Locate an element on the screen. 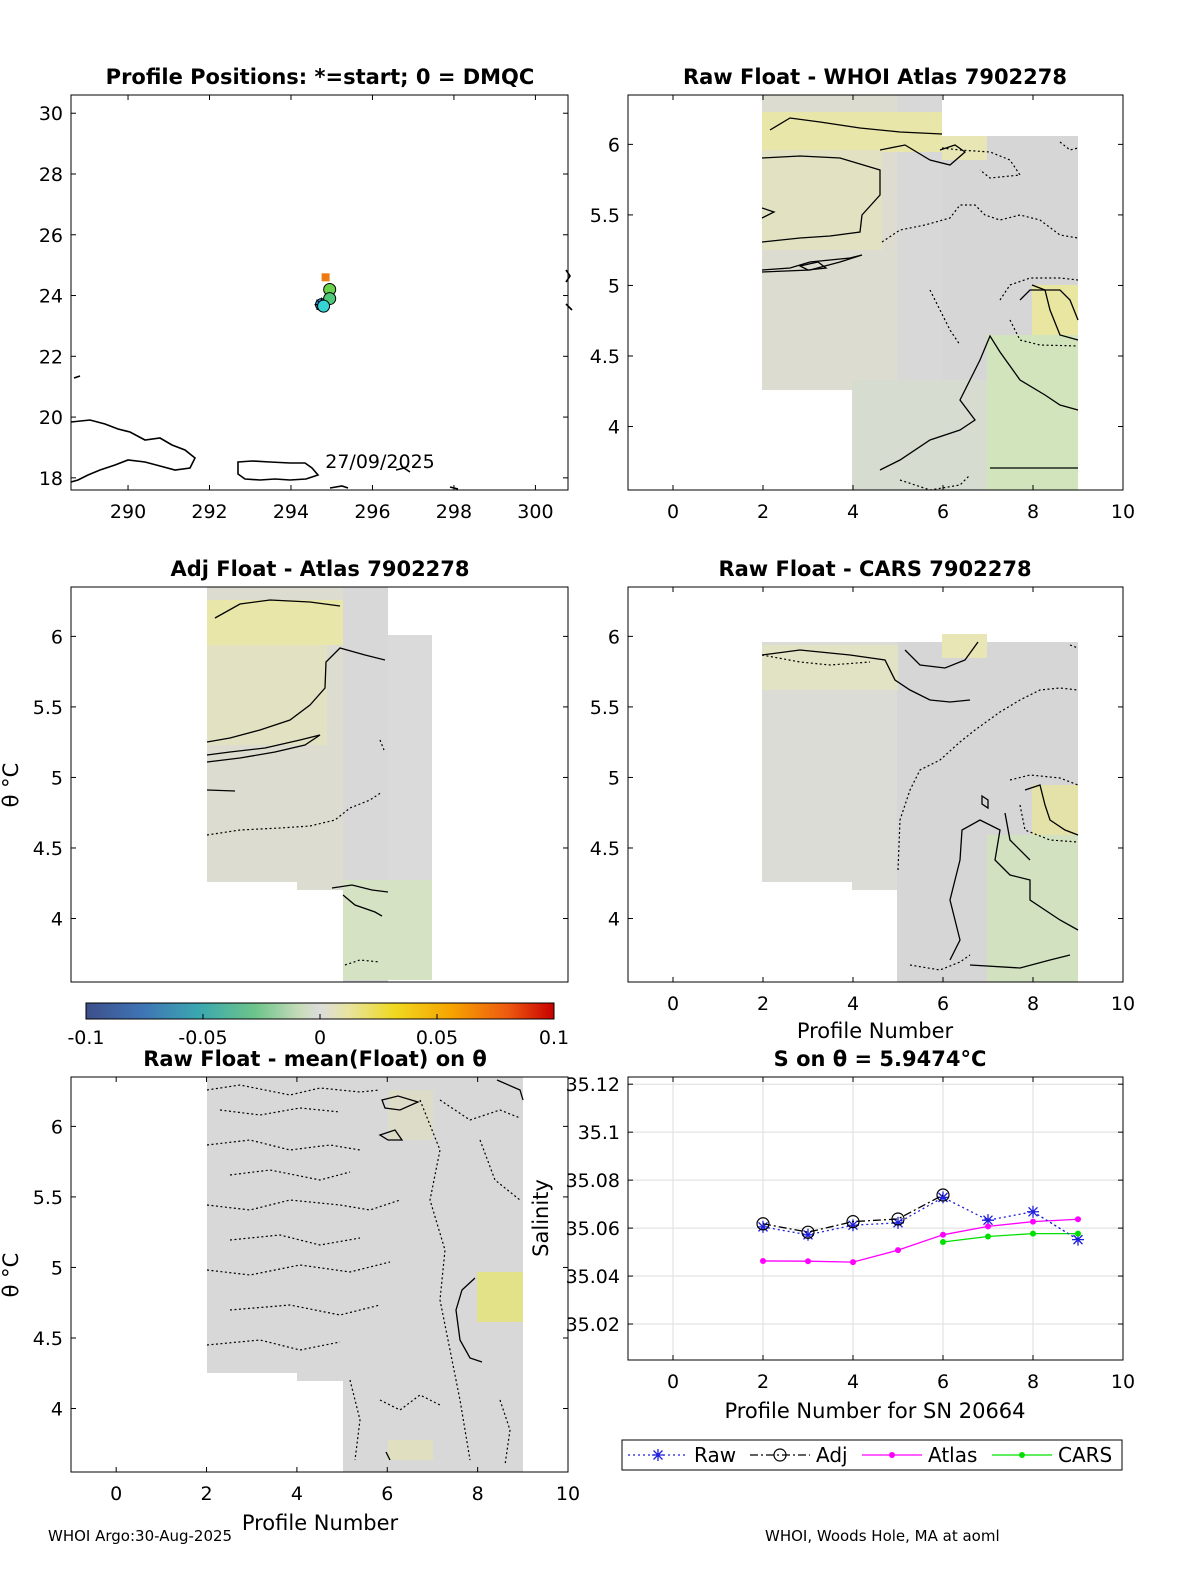  y-tick-label: 35.04 is located at coordinates (593, 1277).